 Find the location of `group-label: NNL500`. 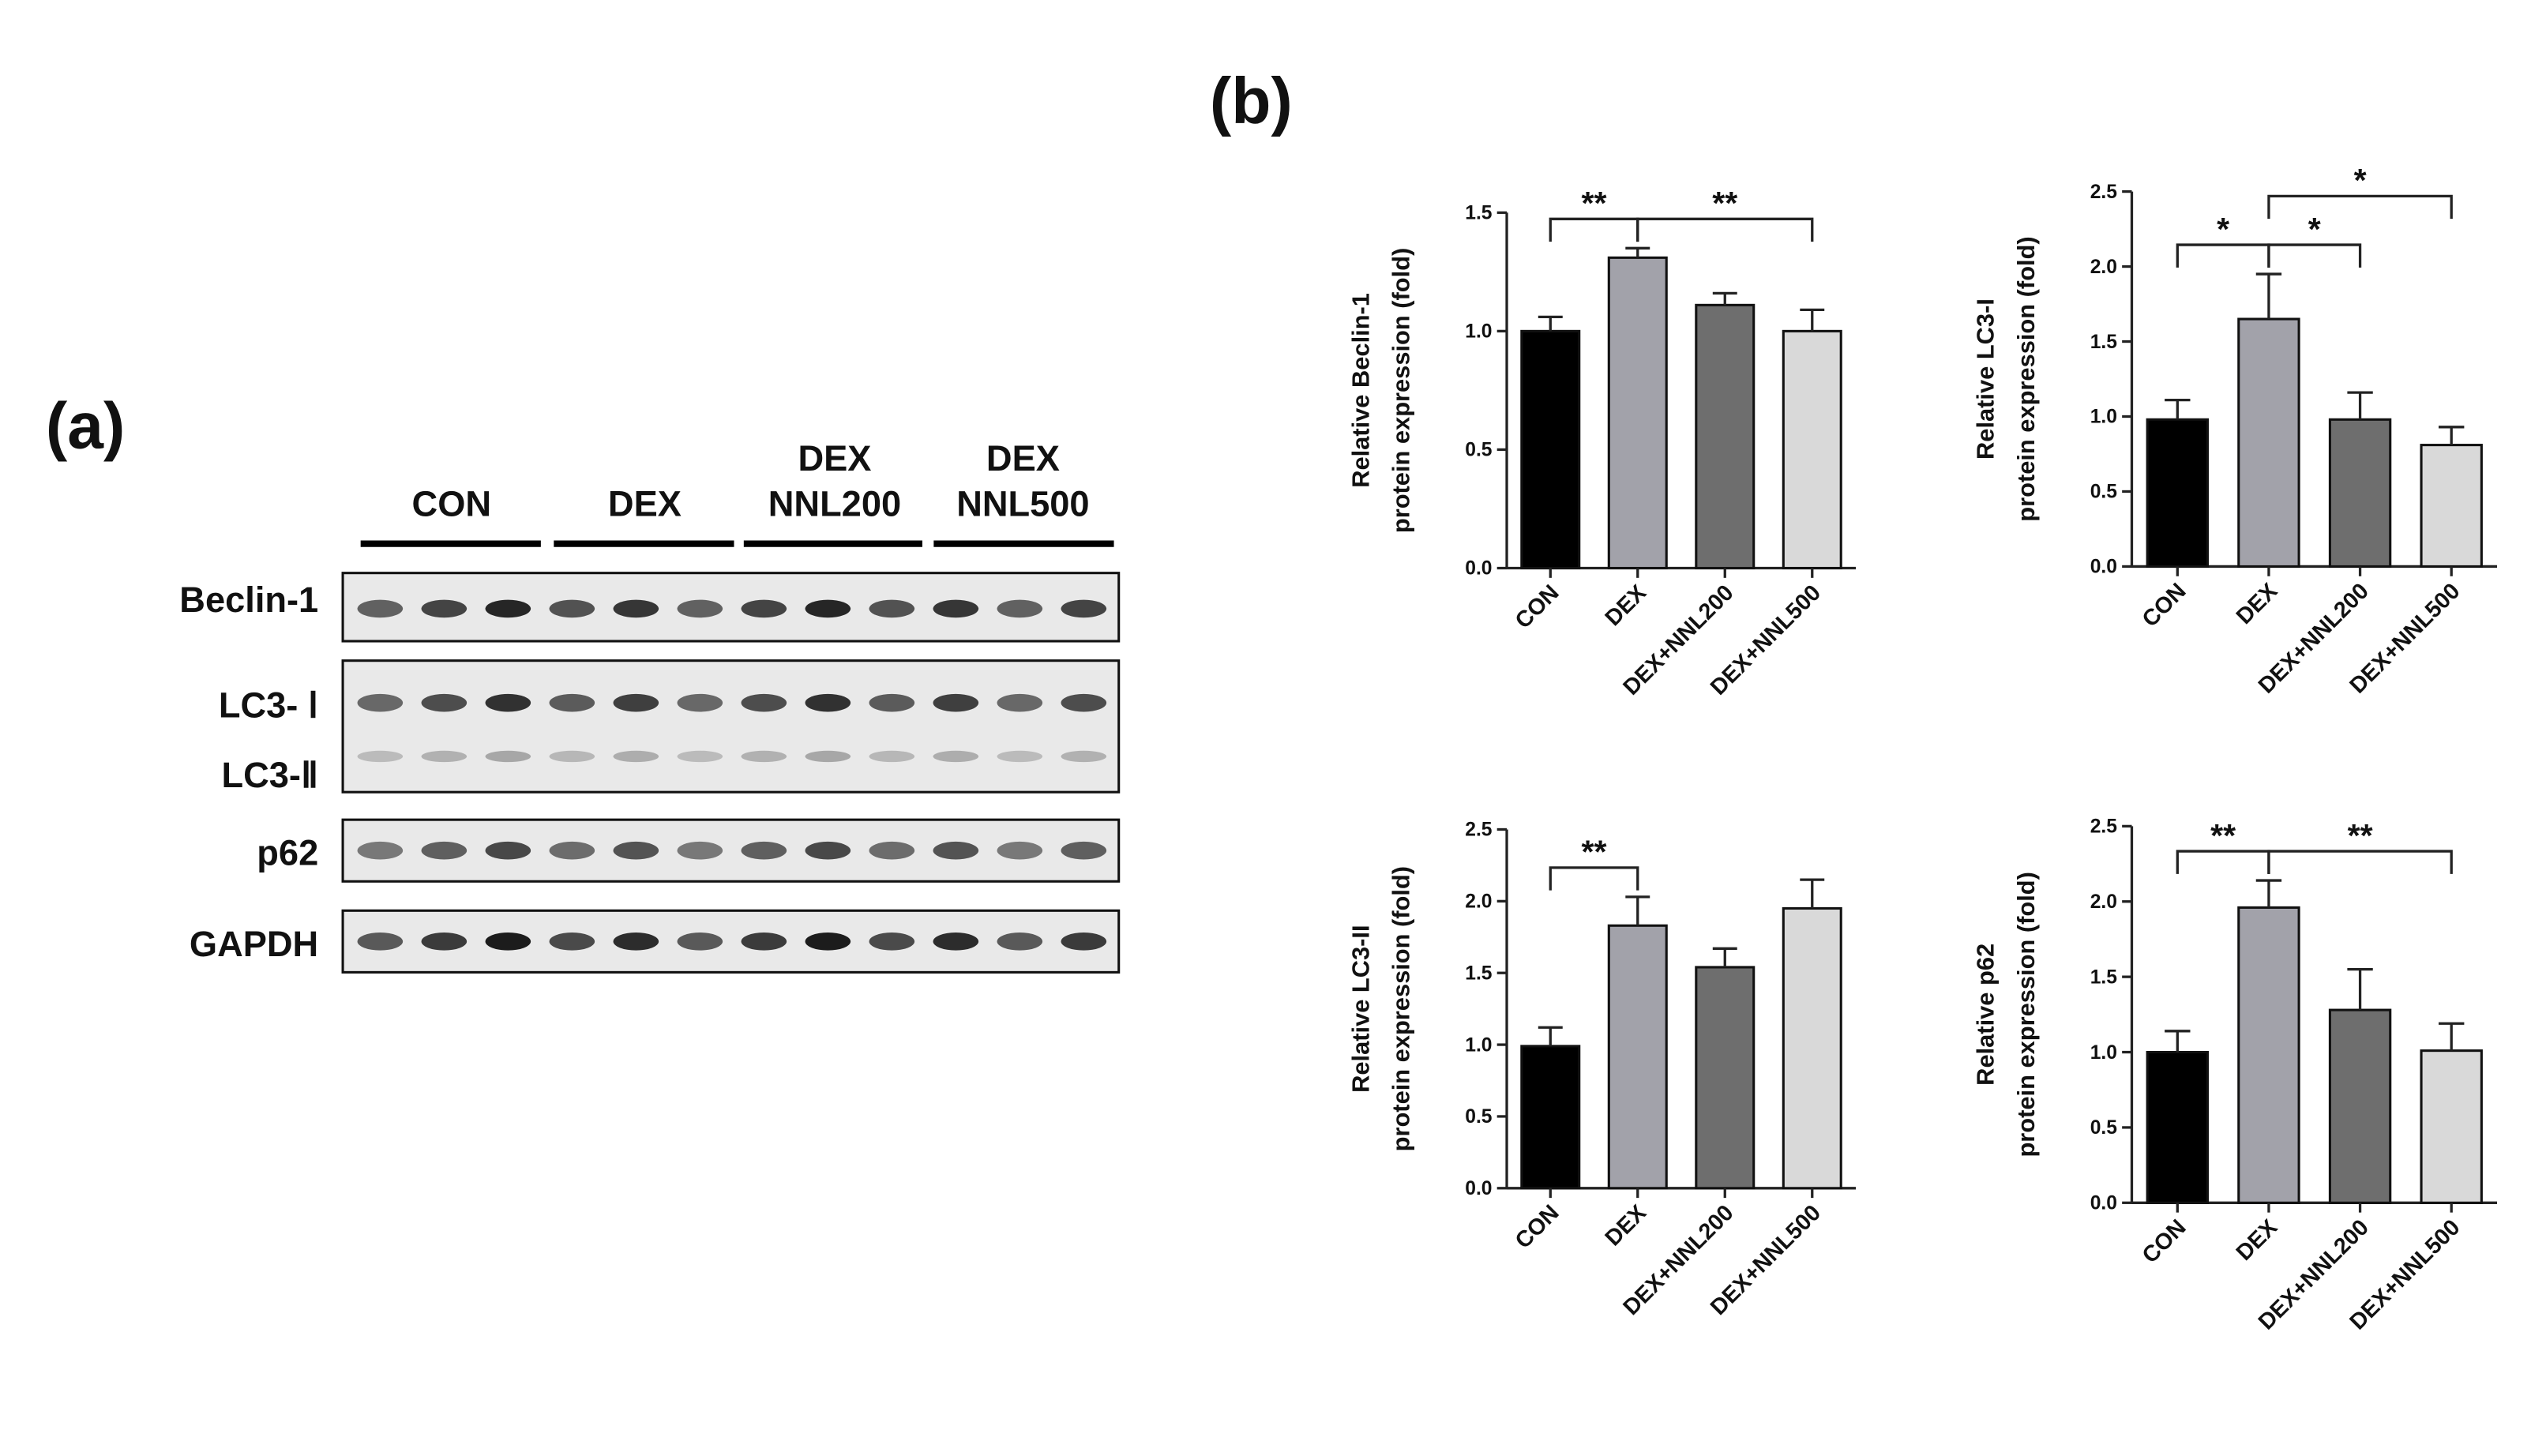

group-label: NNL500 is located at coordinates (1022, 504).